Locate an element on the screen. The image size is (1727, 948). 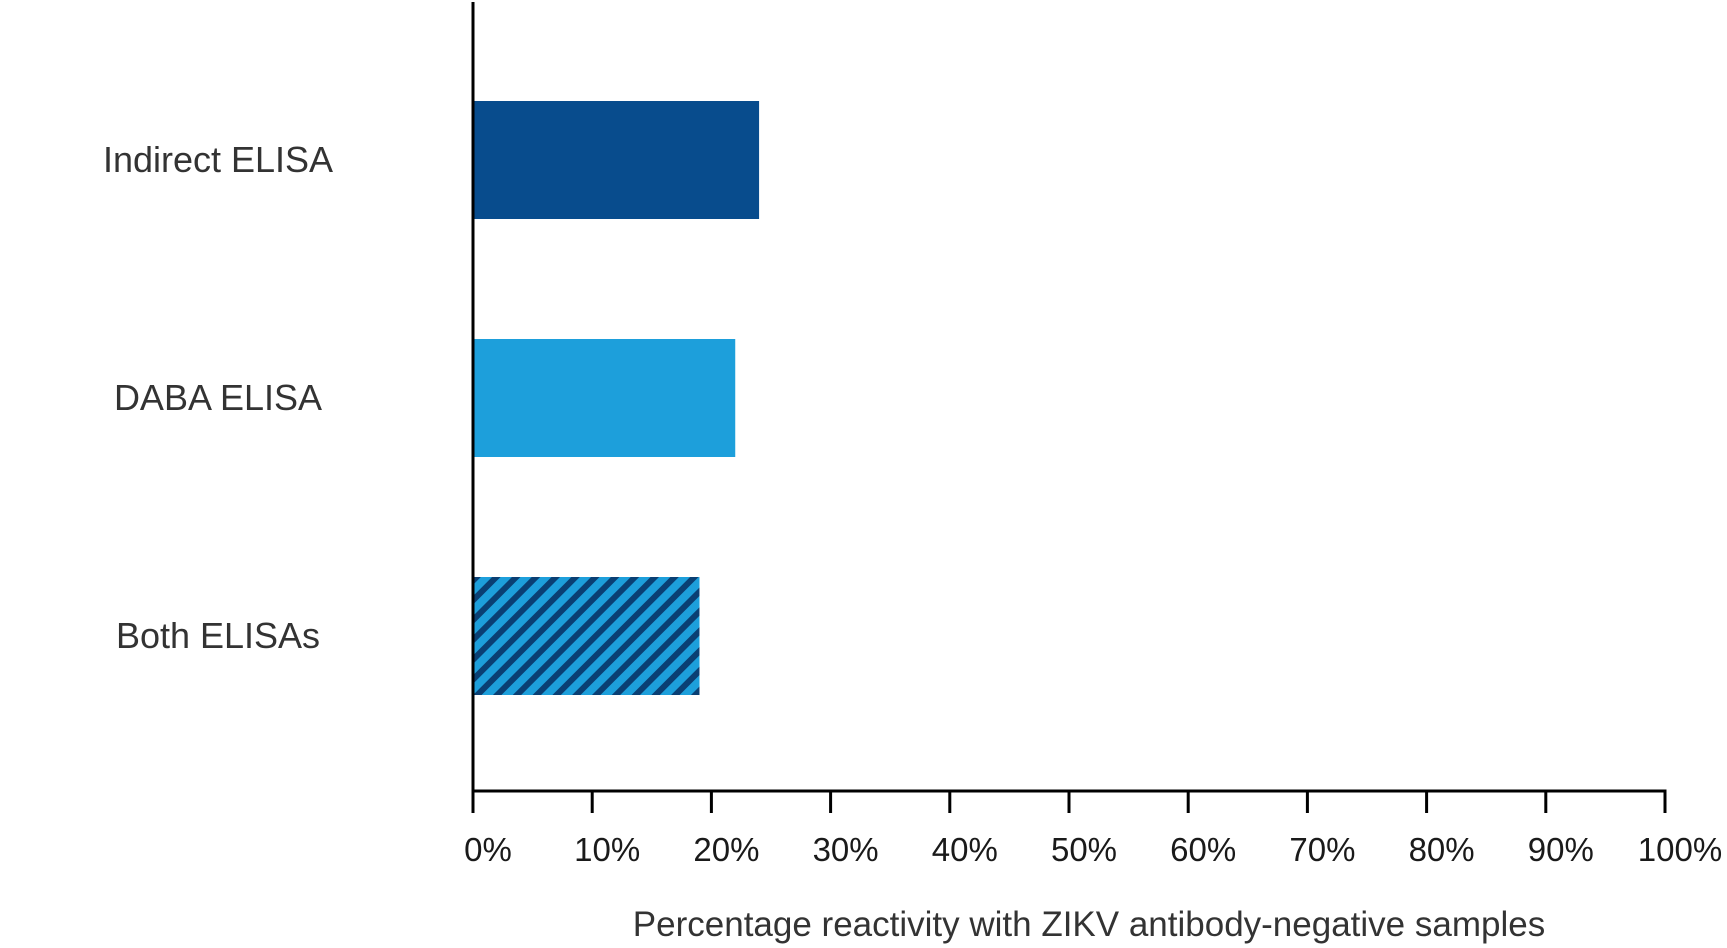
x-tick-label-20: 20% is located at coordinates (726, 849).